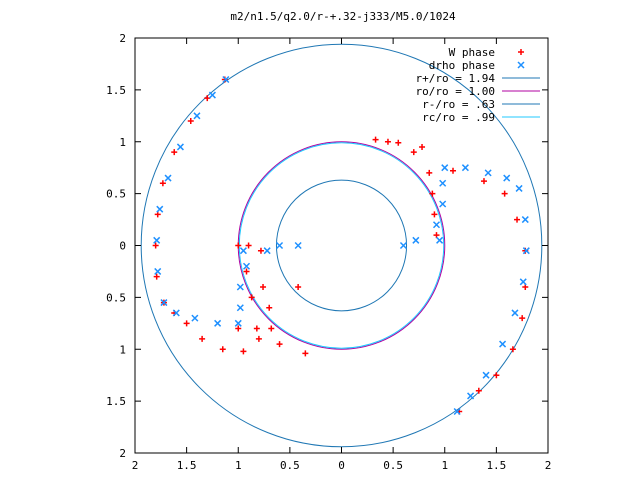 The image size is (640, 480). I want to click on legend-circle-2-label: r-/ro = .63, so click(458, 104).